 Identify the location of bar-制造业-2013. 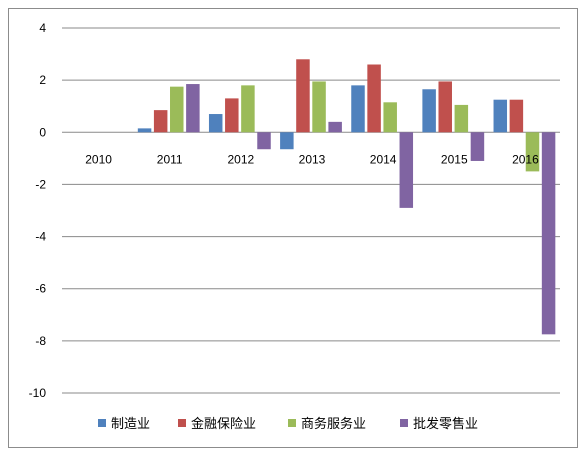
(287, 141).